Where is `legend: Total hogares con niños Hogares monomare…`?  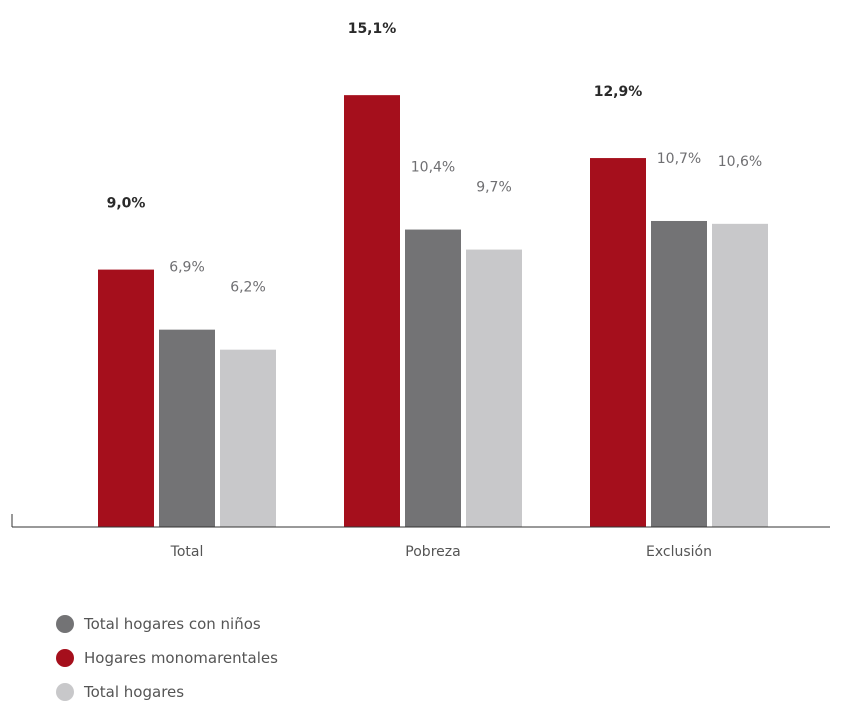 legend: Total hogares con niños Hogares monomare… is located at coordinates (167, 658).